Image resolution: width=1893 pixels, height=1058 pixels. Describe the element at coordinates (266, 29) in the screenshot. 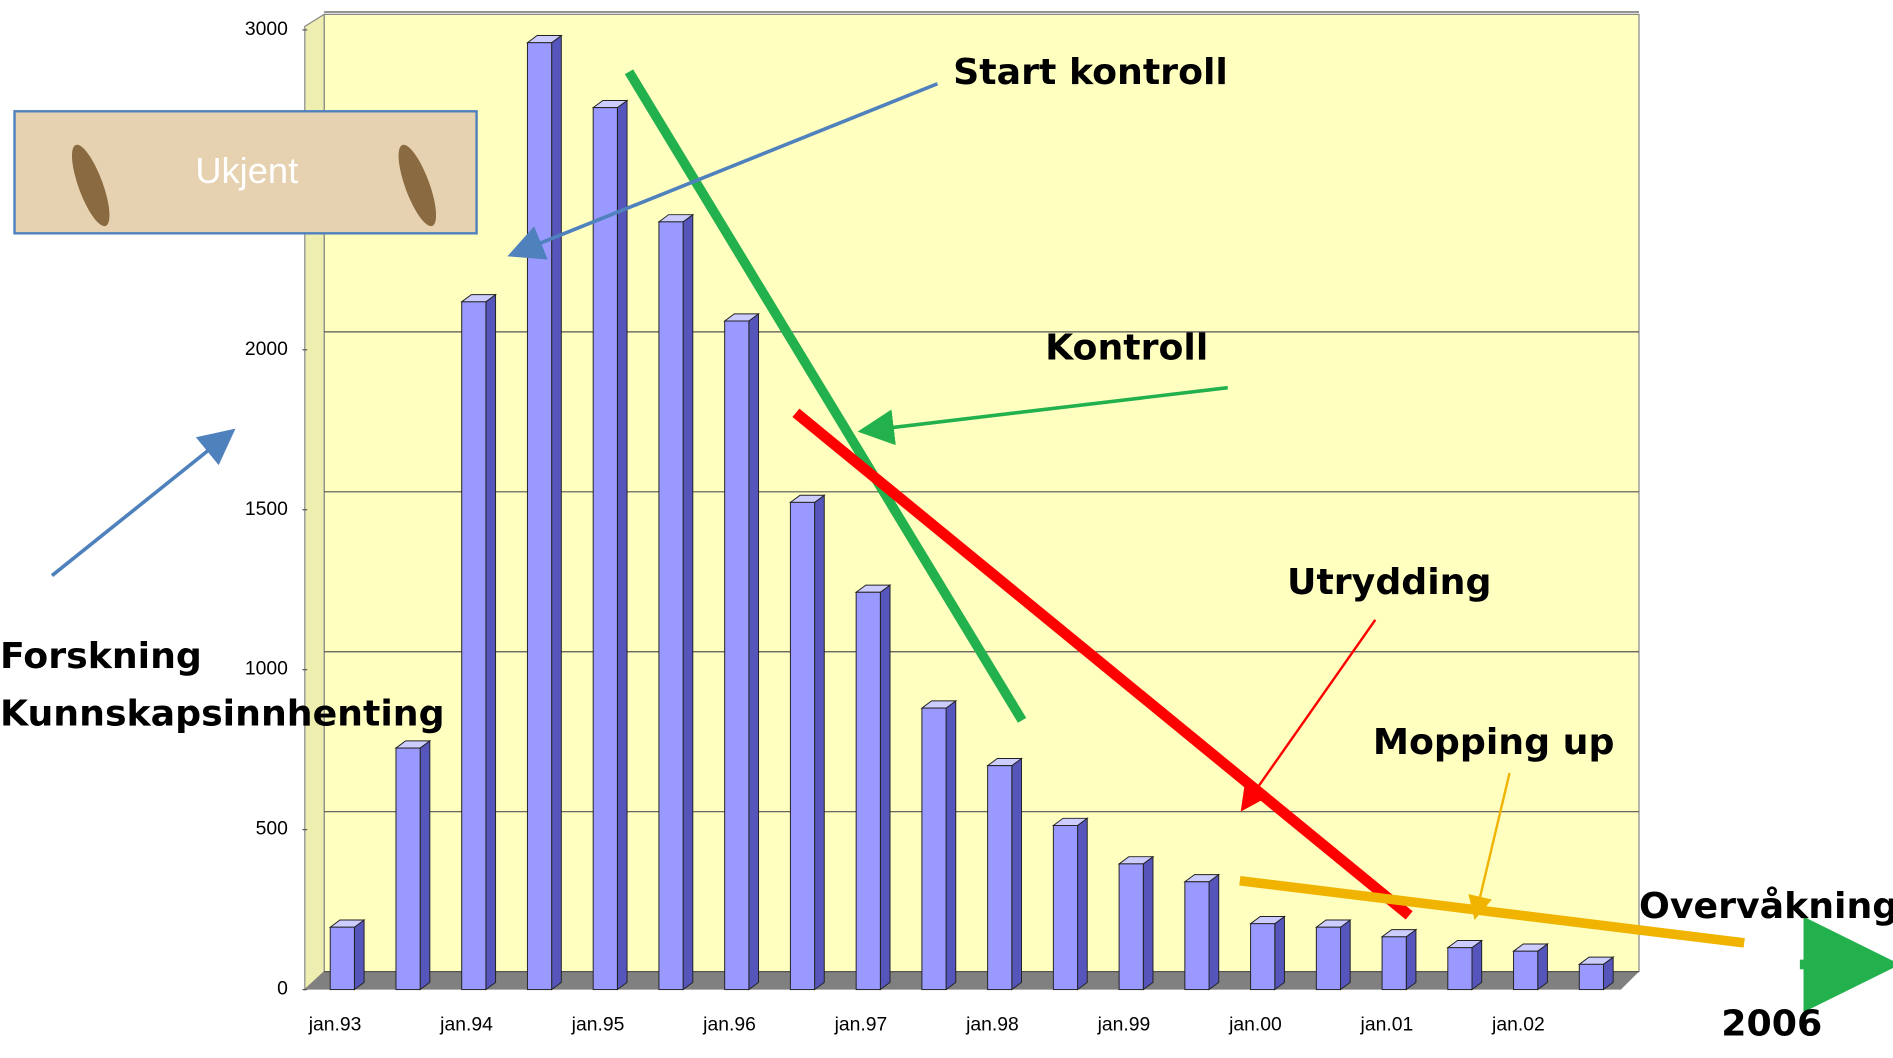

I see `y-tick-label: 3000` at that location.